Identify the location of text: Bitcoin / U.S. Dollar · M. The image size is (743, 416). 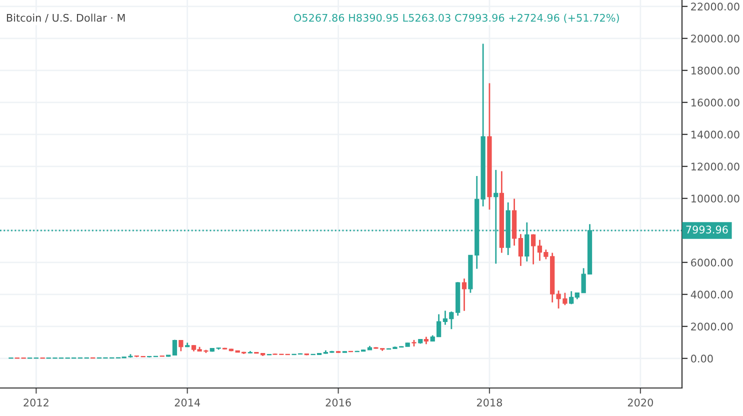
(65, 18).